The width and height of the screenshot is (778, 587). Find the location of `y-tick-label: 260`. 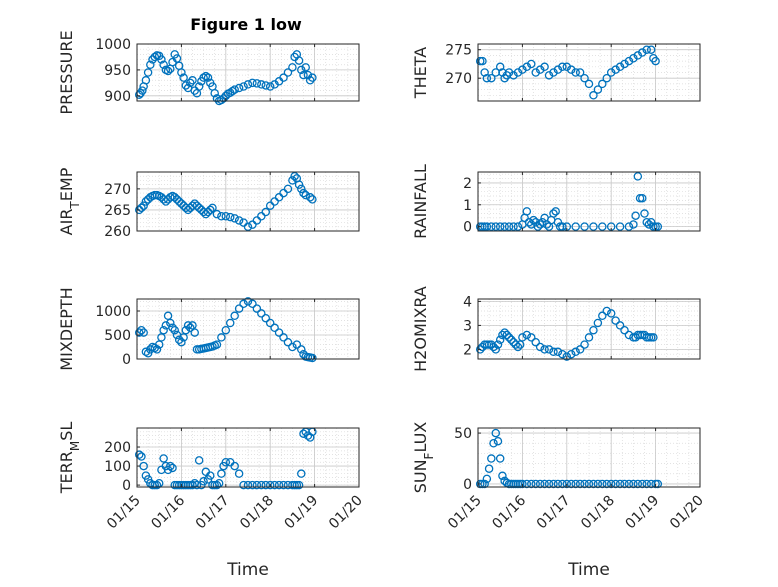

y-tick-label: 260 is located at coordinates (117, 232).